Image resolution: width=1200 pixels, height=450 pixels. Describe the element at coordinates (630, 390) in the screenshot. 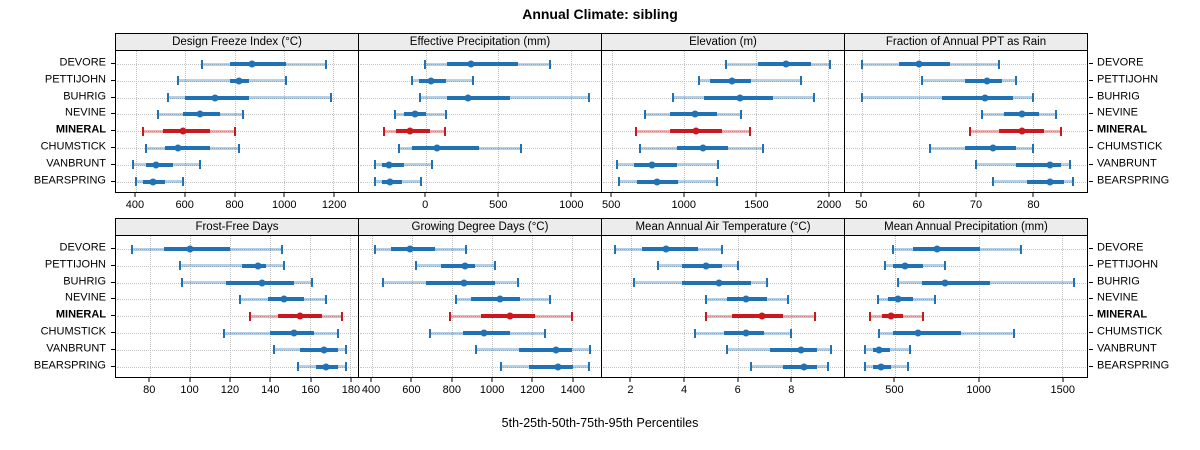

I see `x-tick-label: 2` at that location.